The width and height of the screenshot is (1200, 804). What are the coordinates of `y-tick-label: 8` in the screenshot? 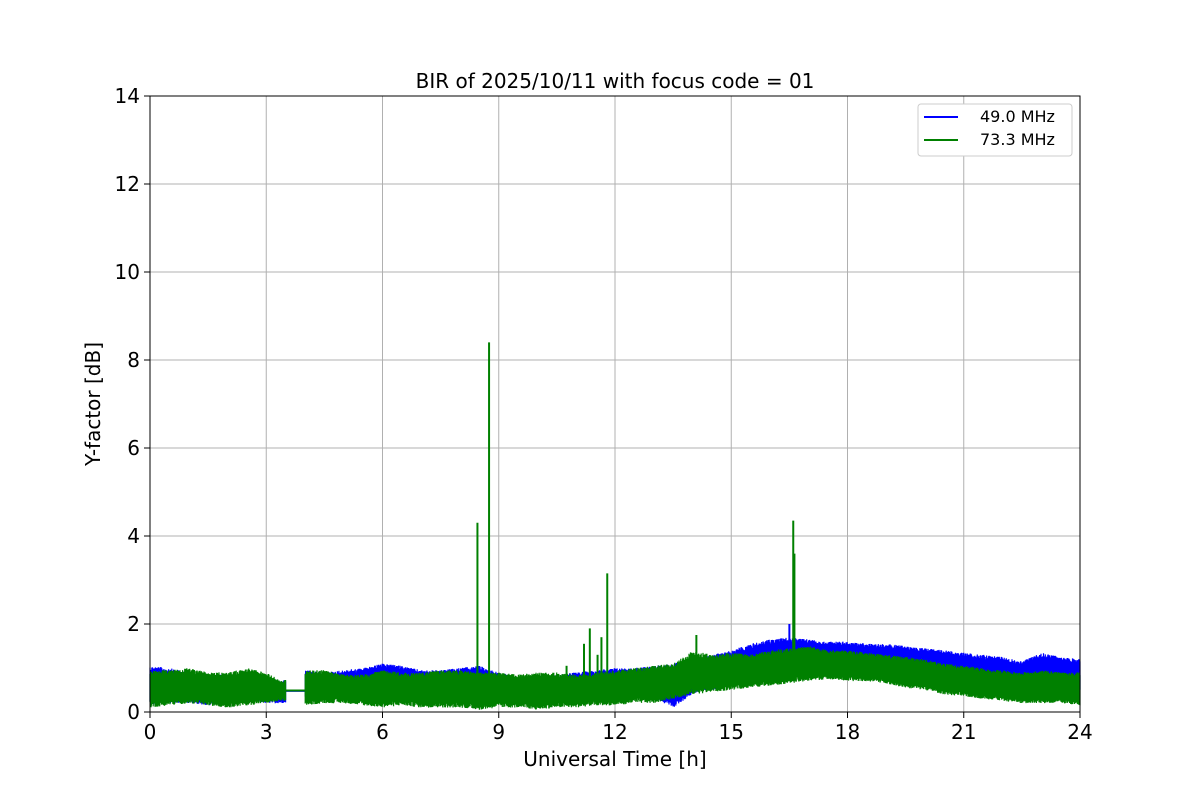 It's located at (133, 360).